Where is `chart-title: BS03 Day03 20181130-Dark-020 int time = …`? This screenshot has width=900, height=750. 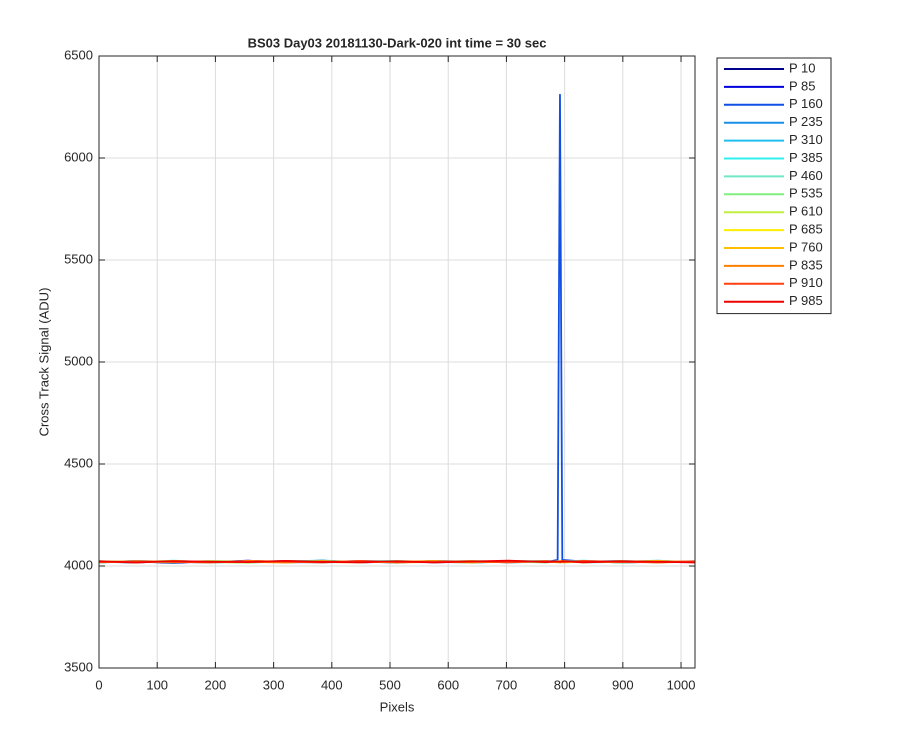
chart-title: BS03 Day03 20181130-Dark-020 int time = … is located at coordinates (397, 42).